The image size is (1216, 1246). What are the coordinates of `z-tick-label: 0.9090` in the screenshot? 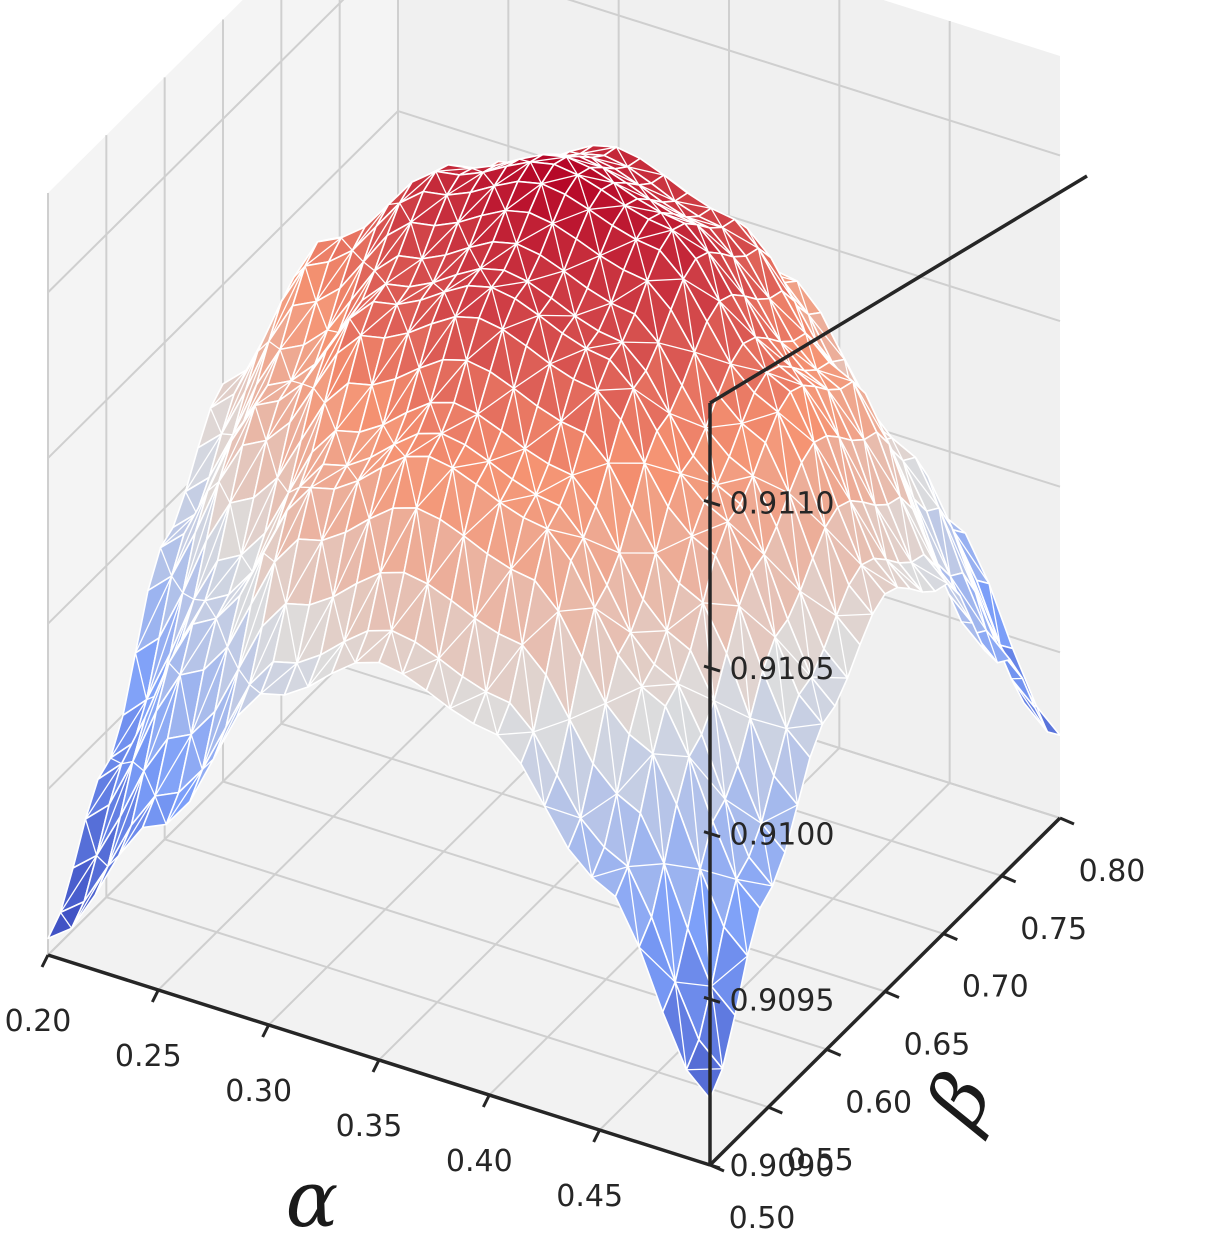 It's located at (782, 1166).